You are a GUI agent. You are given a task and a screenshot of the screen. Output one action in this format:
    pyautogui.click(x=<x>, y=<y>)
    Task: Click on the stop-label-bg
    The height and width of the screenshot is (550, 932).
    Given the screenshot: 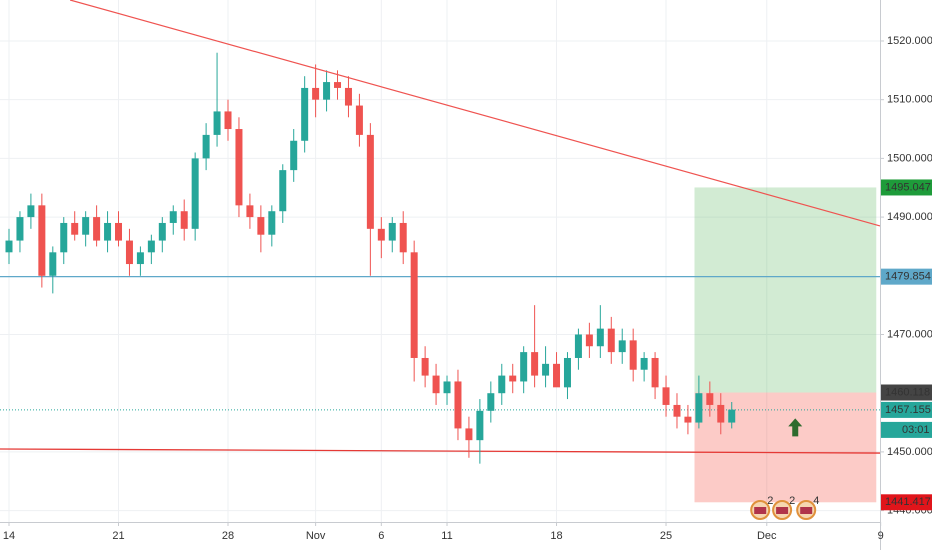 What is the action you would take?
    pyautogui.click(x=906, y=502)
    